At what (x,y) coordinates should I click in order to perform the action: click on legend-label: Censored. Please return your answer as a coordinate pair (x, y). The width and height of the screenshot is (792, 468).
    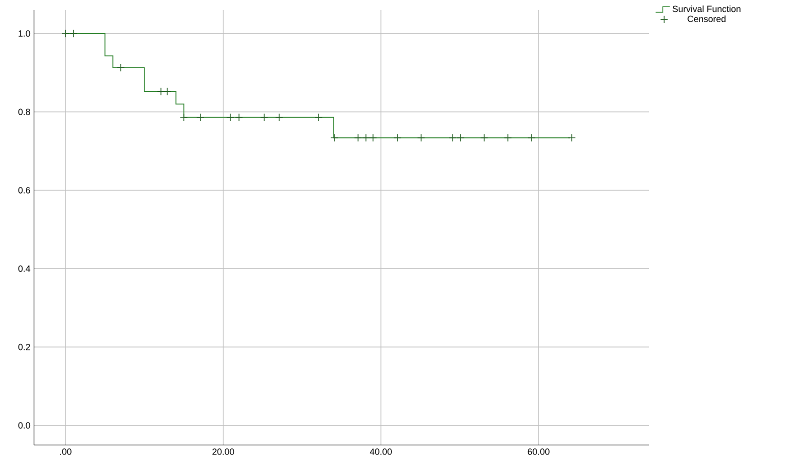
    Looking at the image, I should click on (707, 18).